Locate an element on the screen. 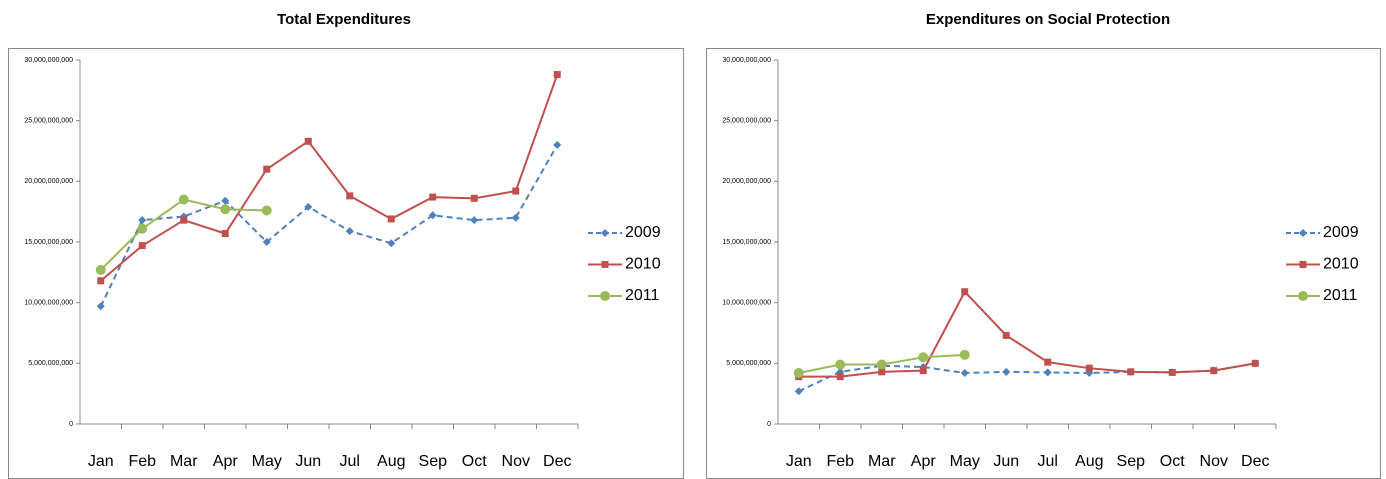 This screenshot has width=1386, height=479. y-tick-label: 5,000,000,000 is located at coordinates (50, 363).